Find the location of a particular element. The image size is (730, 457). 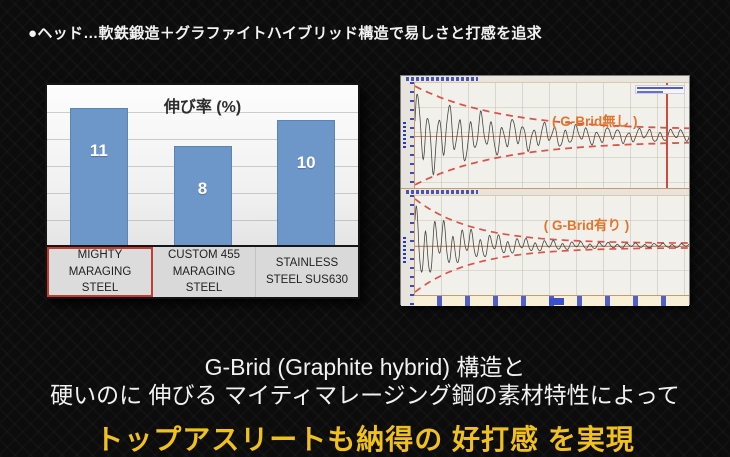

plot-area: ( G-Brid無し ) is located at coordinates (551, 135).